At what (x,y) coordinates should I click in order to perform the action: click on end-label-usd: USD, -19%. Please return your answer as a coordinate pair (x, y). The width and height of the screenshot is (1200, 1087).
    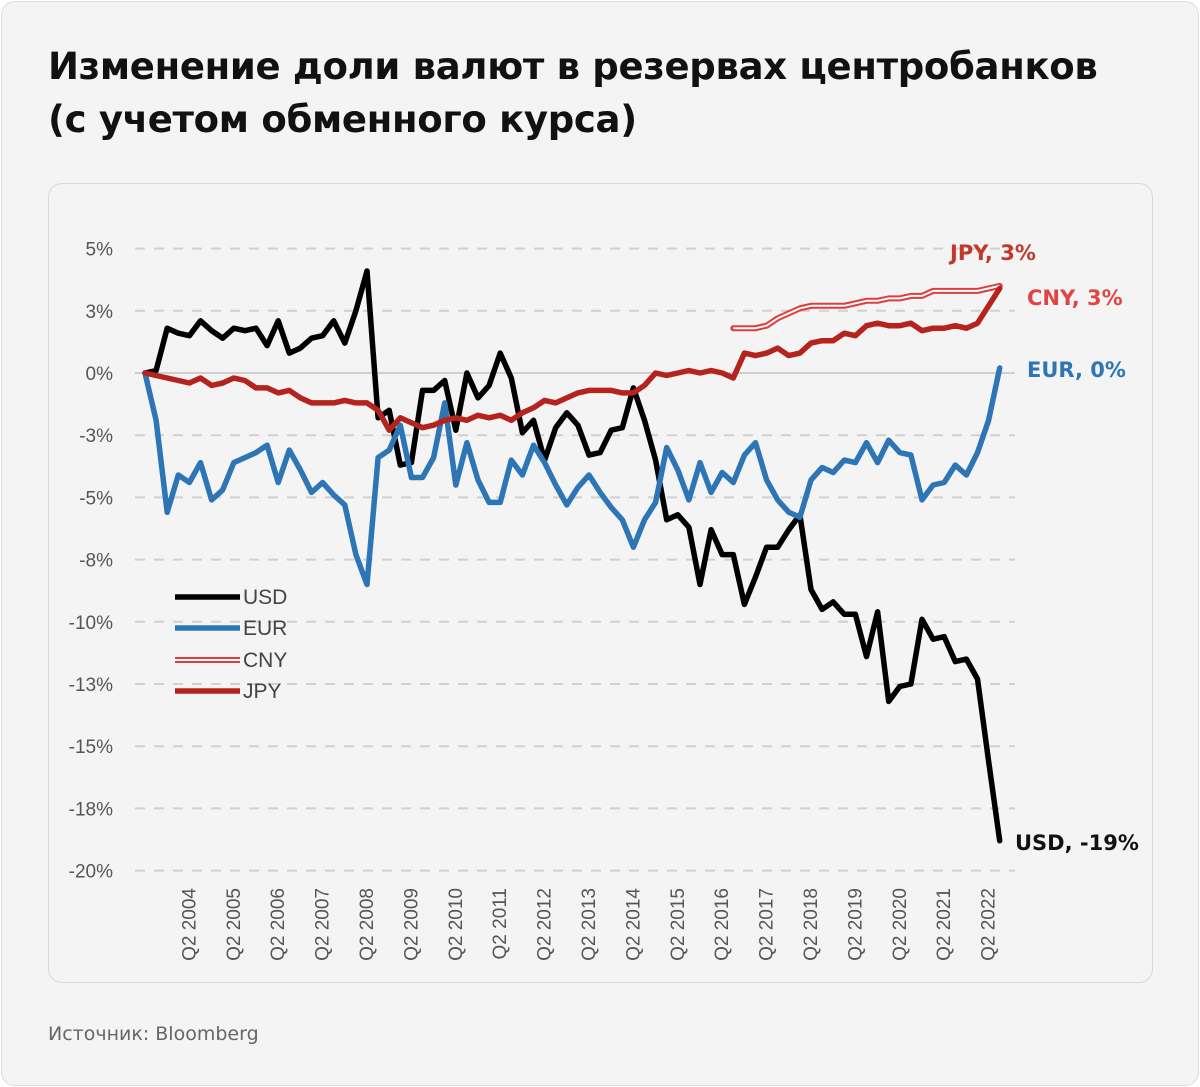
    Looking at the image, I should click on (1077, 843).